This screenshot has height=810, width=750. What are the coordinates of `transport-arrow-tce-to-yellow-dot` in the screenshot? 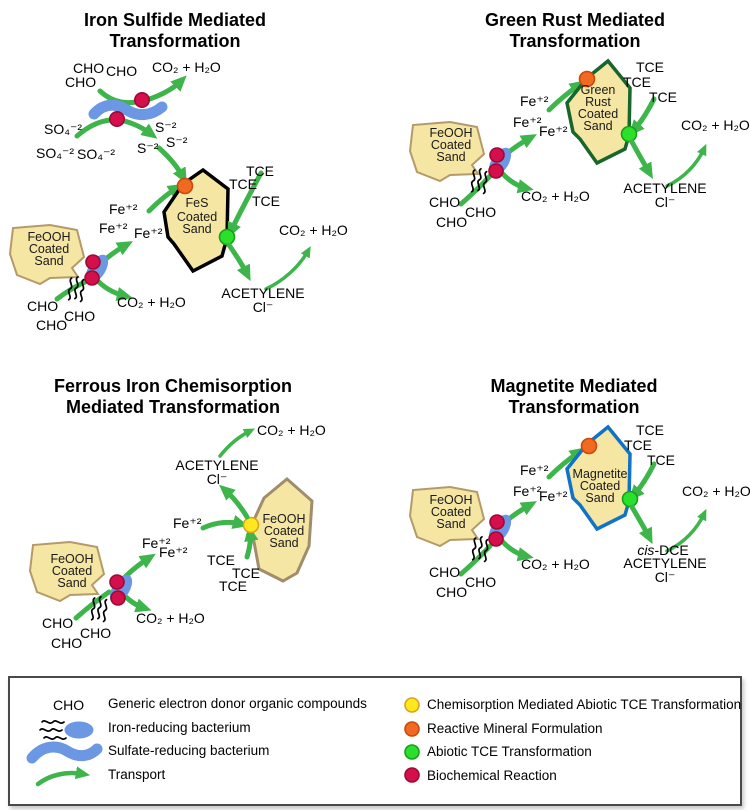 It's located at (251, 542).